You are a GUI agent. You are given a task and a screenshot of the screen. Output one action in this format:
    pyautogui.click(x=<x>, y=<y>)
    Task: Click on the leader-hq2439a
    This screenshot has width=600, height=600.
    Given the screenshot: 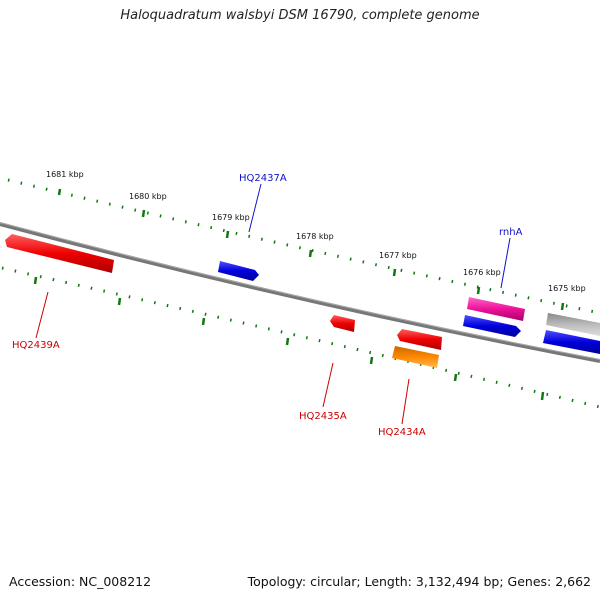 What is the action you would take?
    pyautogui.click(x=42, y=315)
    